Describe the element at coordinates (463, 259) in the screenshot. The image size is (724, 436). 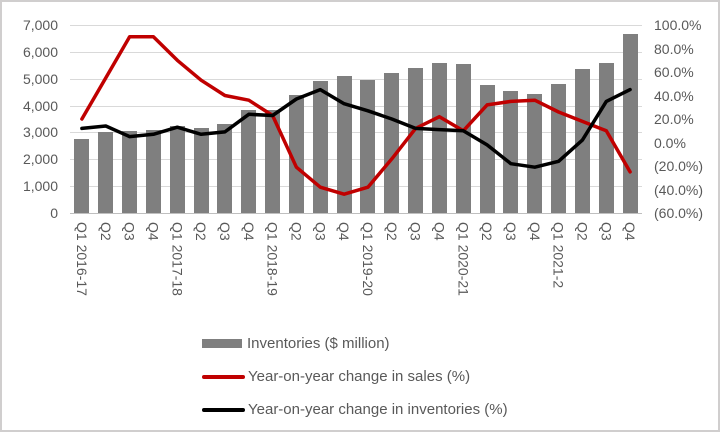
I see `category-tick: Q1 2020-21` at that location.